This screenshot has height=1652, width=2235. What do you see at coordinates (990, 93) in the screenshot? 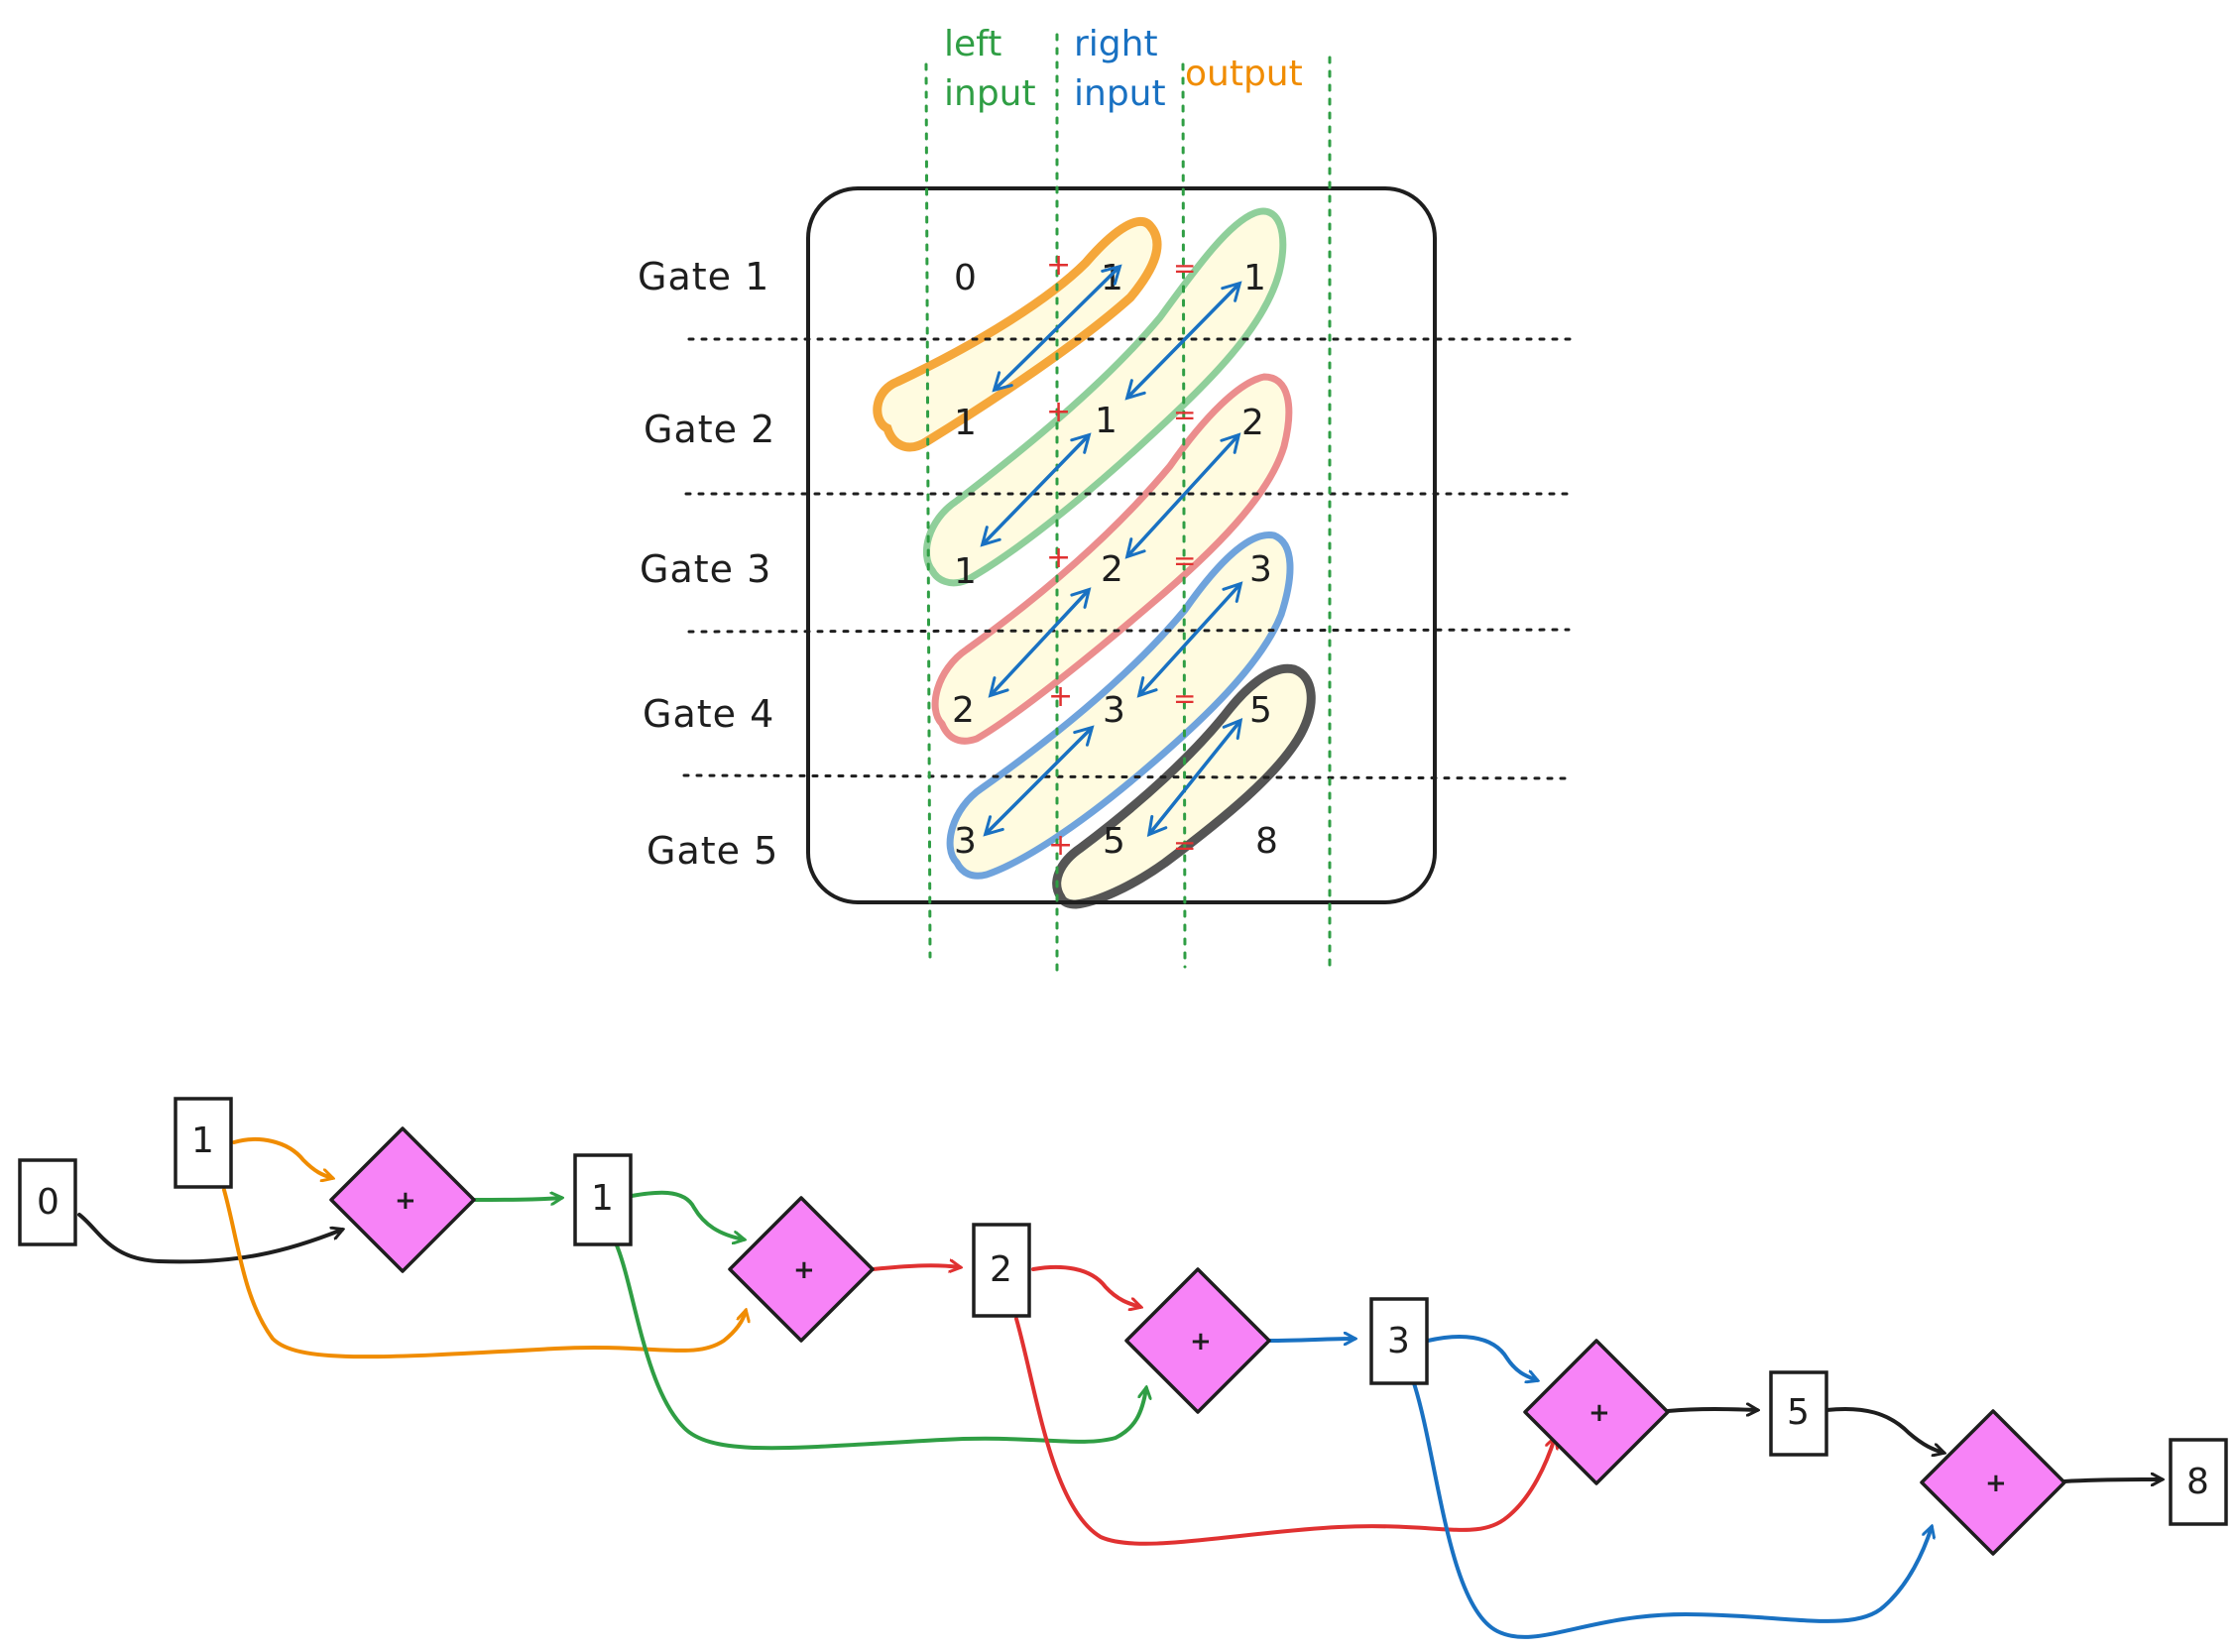
I see `header-left-line2: input` at bounding box center [990, 93].